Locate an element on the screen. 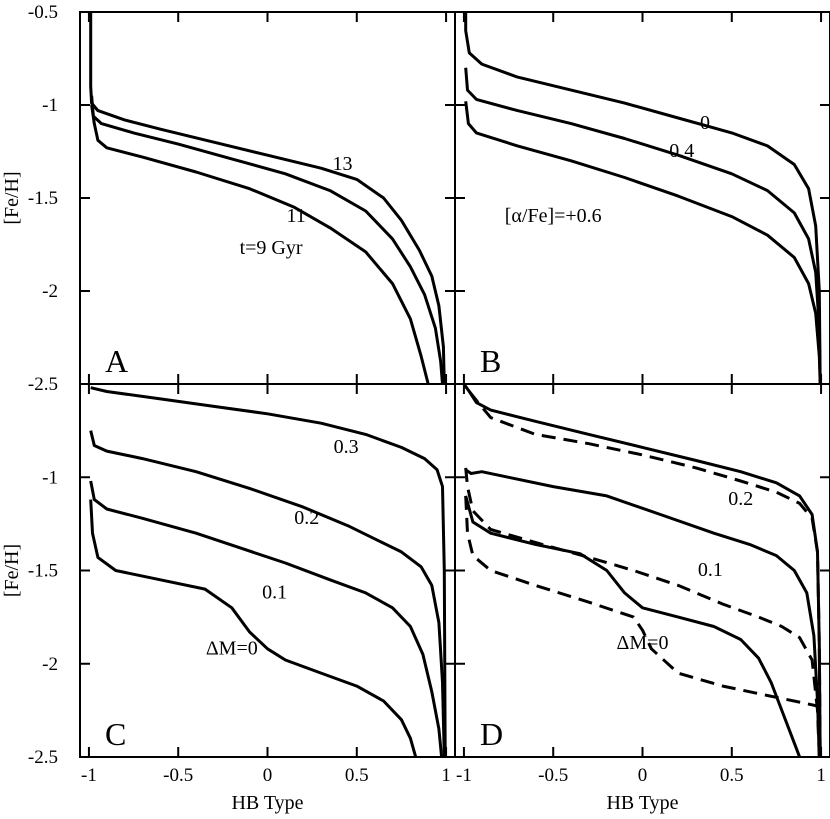 The image size is (830, 819). curve-annotation: t=9 Gyr is located at coordinates (271, 248).